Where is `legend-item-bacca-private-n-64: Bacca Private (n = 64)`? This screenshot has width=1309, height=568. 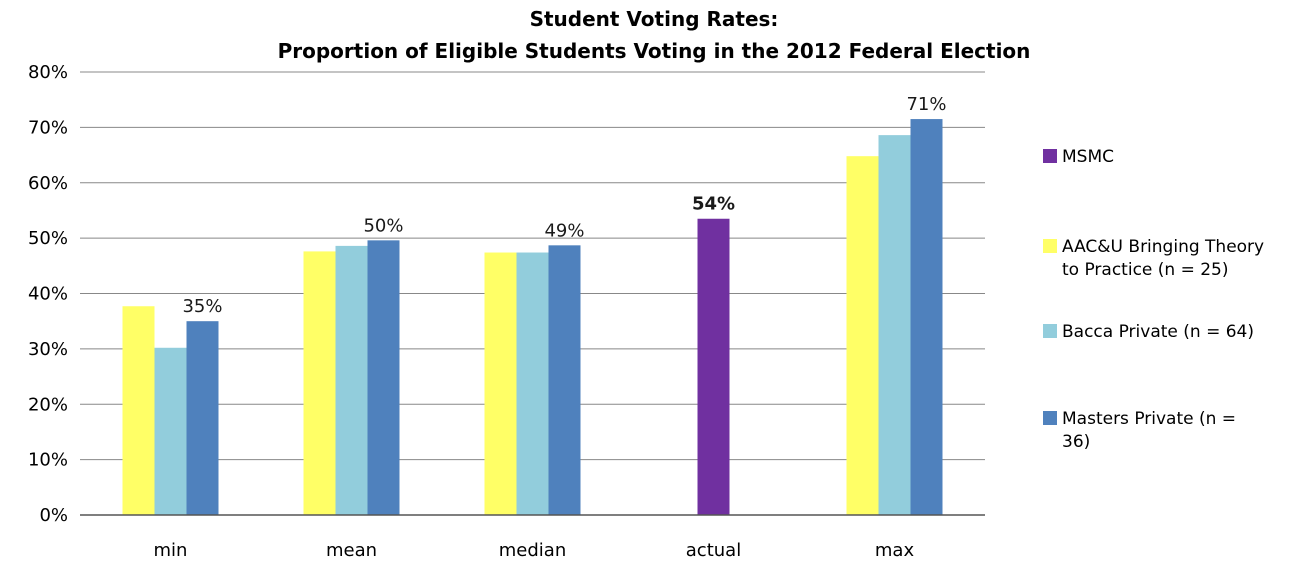 legend-item-bacca-private-n-64: Bacca Private (n = 64) is located at coordinates (1148, 332).